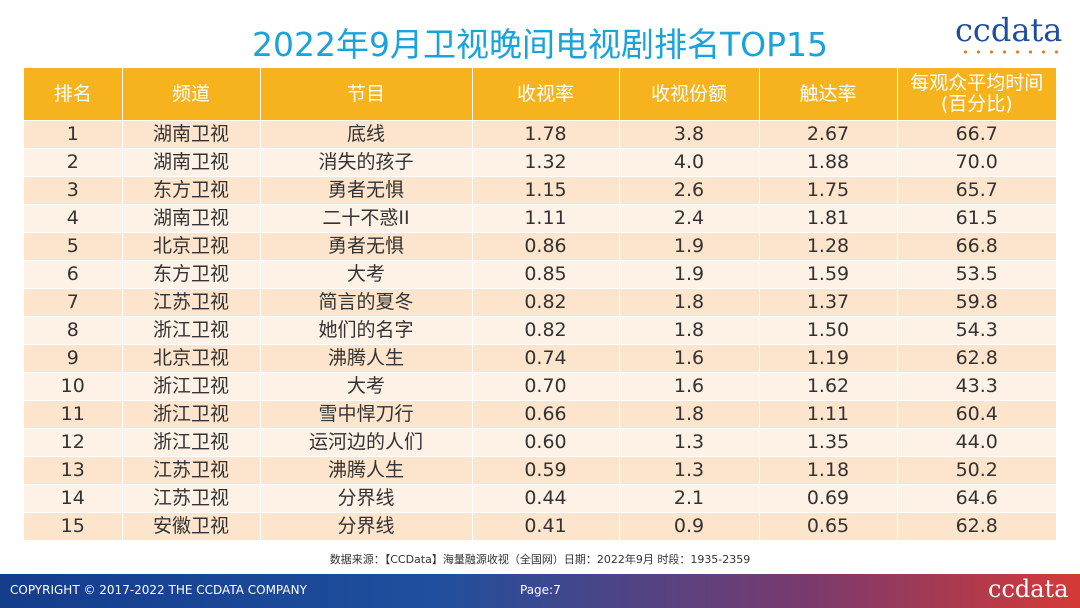  What do you see at coordinates (828, 246) in the screenshot?
I see `cell-reach: 1.28` at bounding box center [828, 246].